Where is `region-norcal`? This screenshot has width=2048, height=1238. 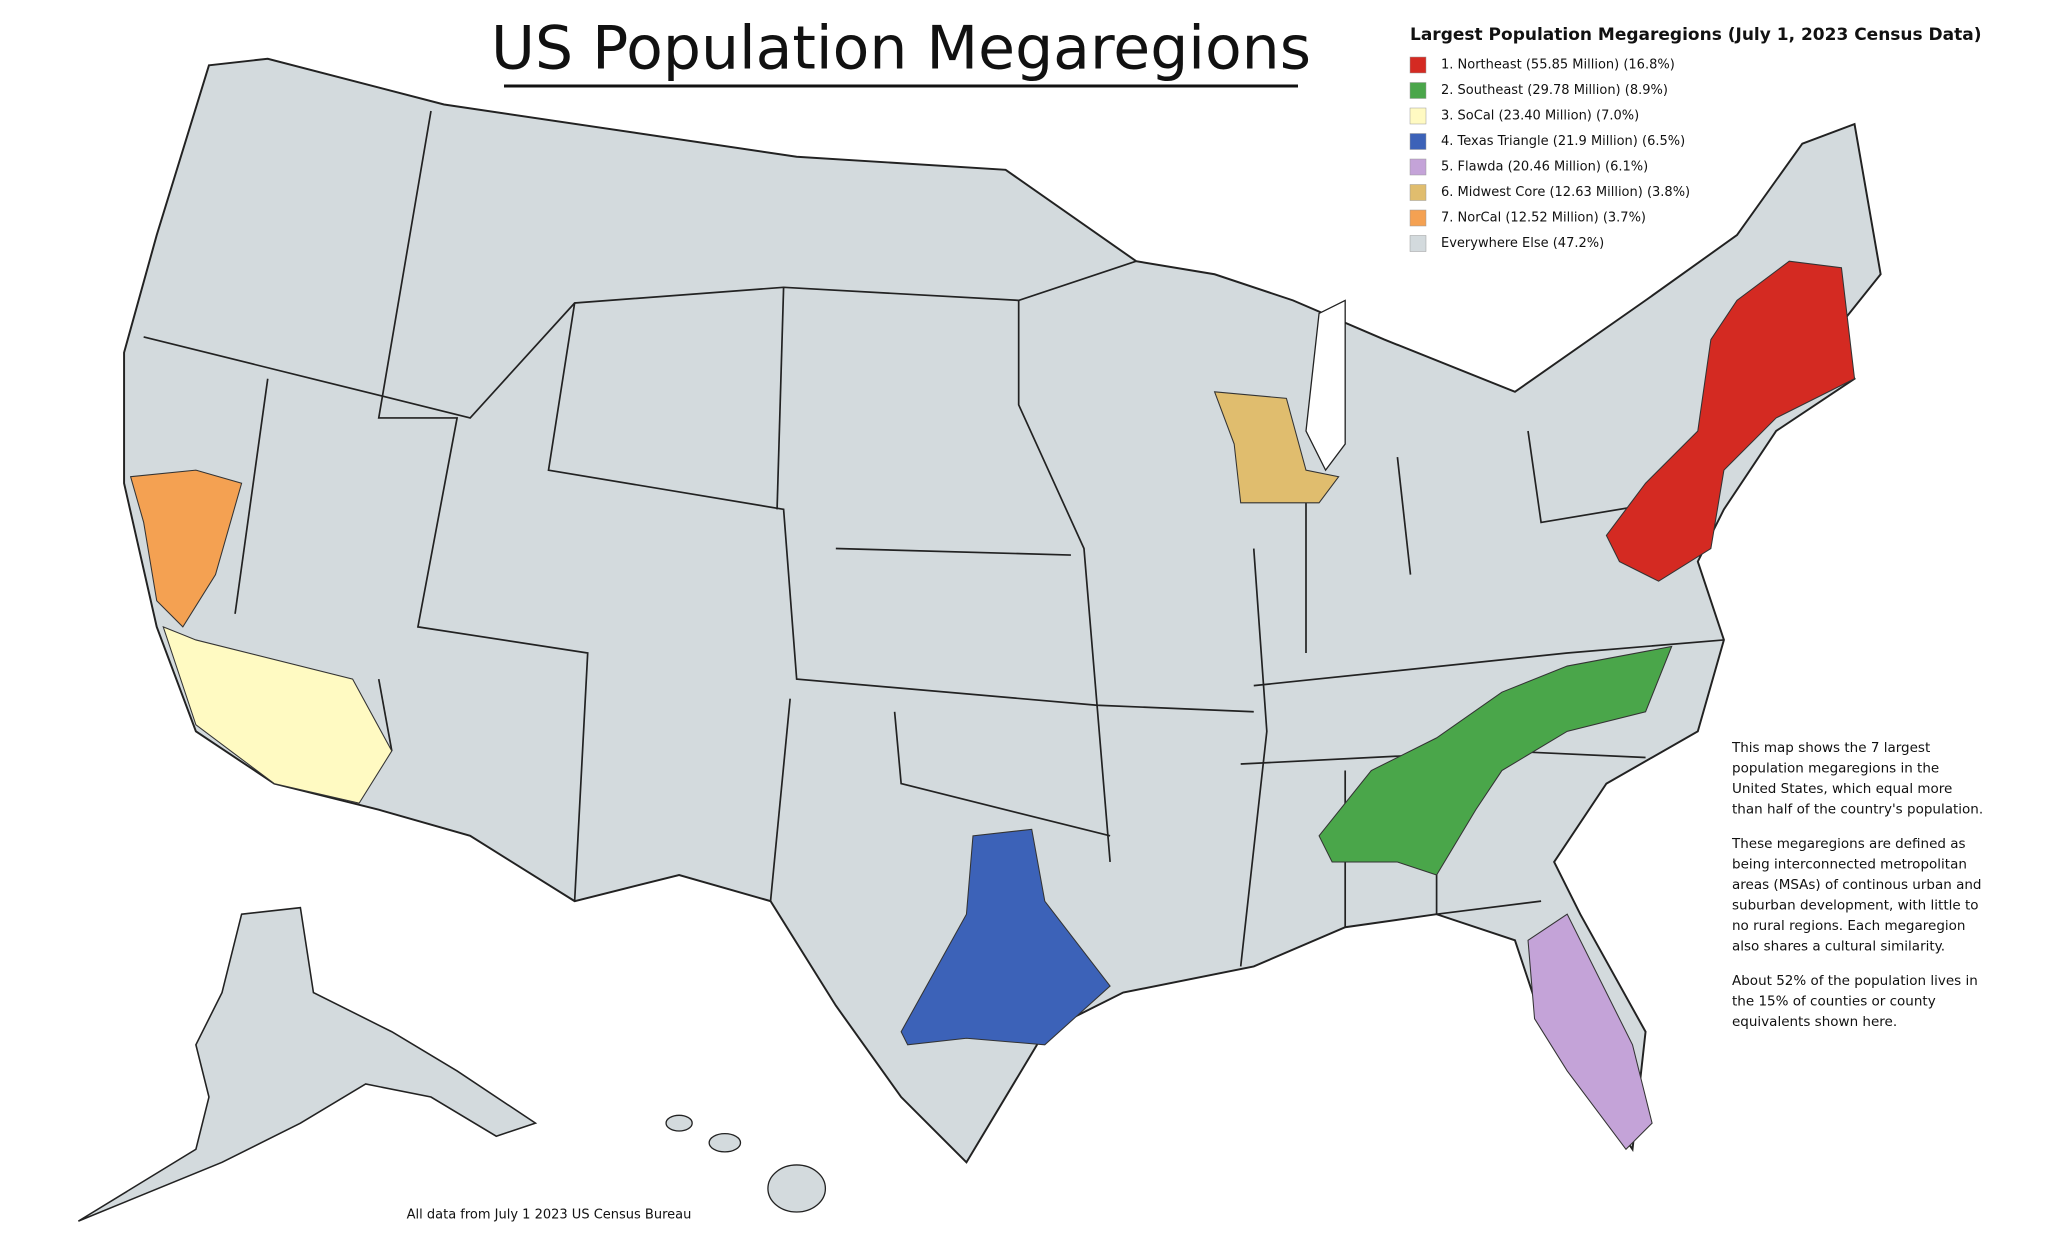 region-norcal is located at coordinates (186, 548).